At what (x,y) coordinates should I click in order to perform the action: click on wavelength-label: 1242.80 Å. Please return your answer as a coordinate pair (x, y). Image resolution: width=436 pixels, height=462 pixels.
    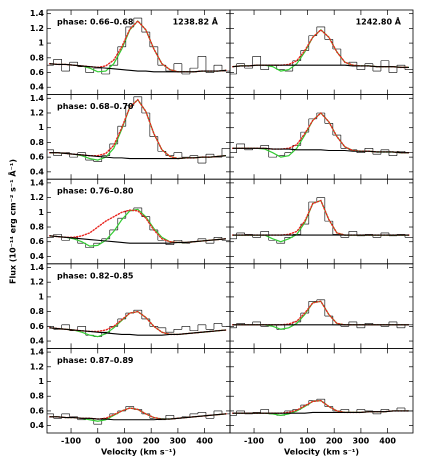
    Looking at the image, I should click on (379, 22).